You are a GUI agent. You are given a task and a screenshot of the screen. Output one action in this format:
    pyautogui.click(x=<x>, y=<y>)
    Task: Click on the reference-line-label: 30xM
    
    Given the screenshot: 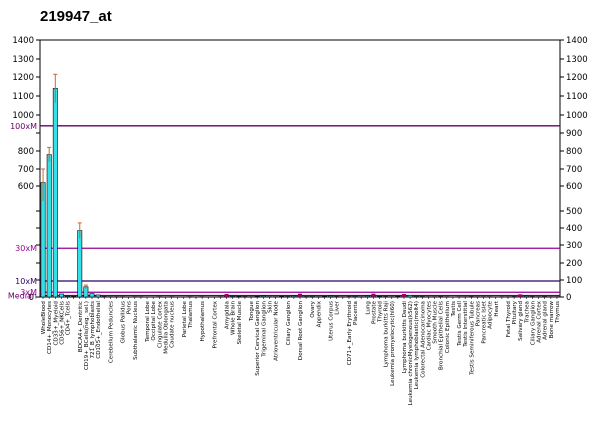 What is the action you would take?
    pyautogui.click(x=26, y=248)
    